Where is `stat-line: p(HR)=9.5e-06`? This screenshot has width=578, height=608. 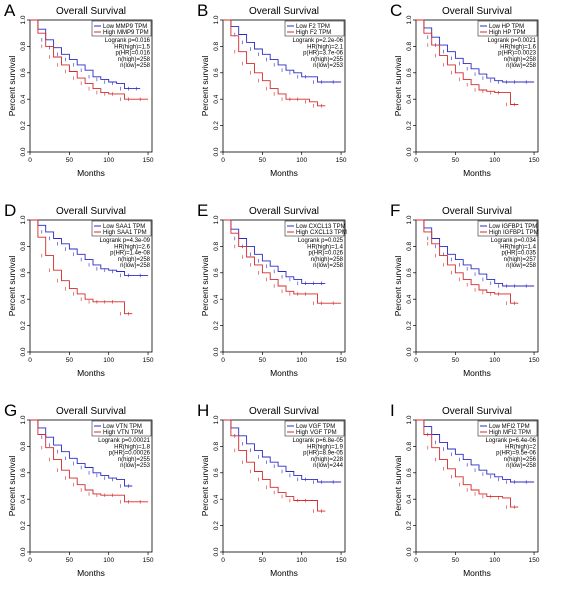 stat-line: p(HR)=9.5e-06 is located at coordinates (516, 454).